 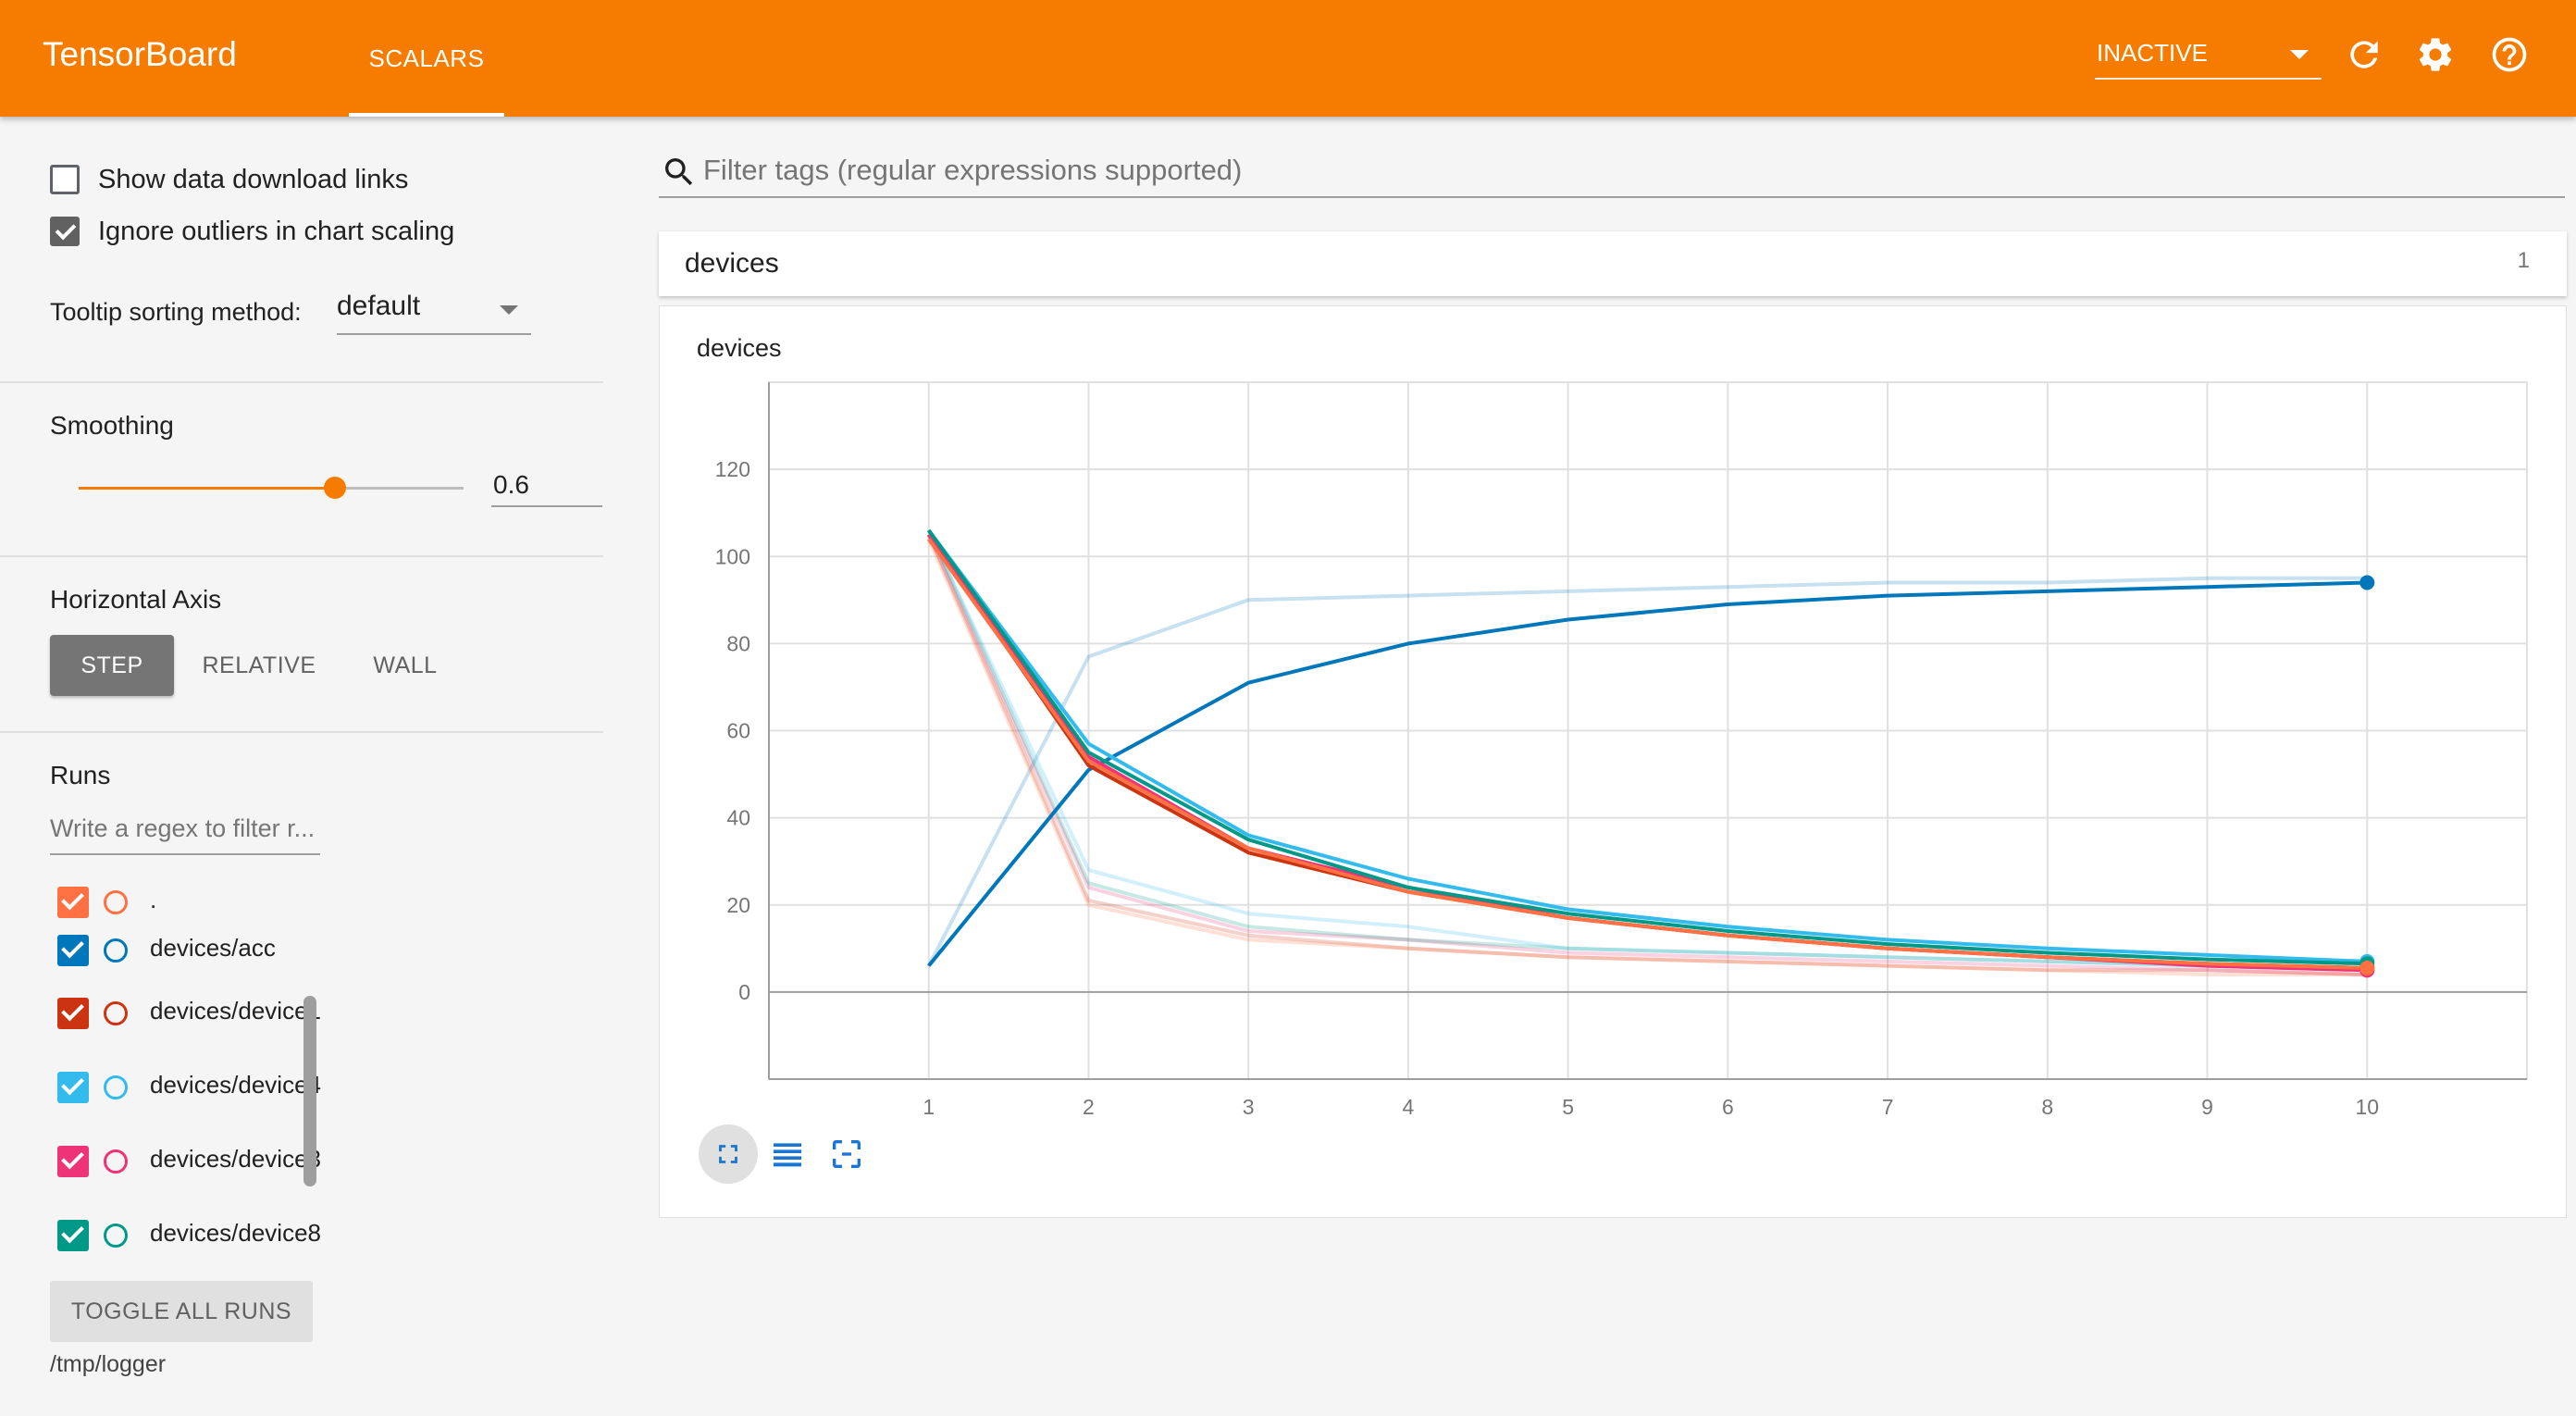 What do you see at coordinates (1568, 1107) in the screenshot?
I see `x-tick-label: 5` at bounding box center [1568, 1107].